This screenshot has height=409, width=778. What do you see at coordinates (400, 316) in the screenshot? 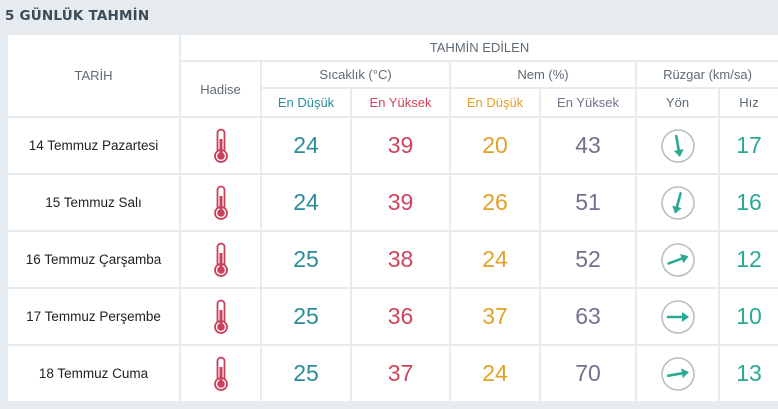
I see `row-temp-max: 36` at bounding box center [400, 316].